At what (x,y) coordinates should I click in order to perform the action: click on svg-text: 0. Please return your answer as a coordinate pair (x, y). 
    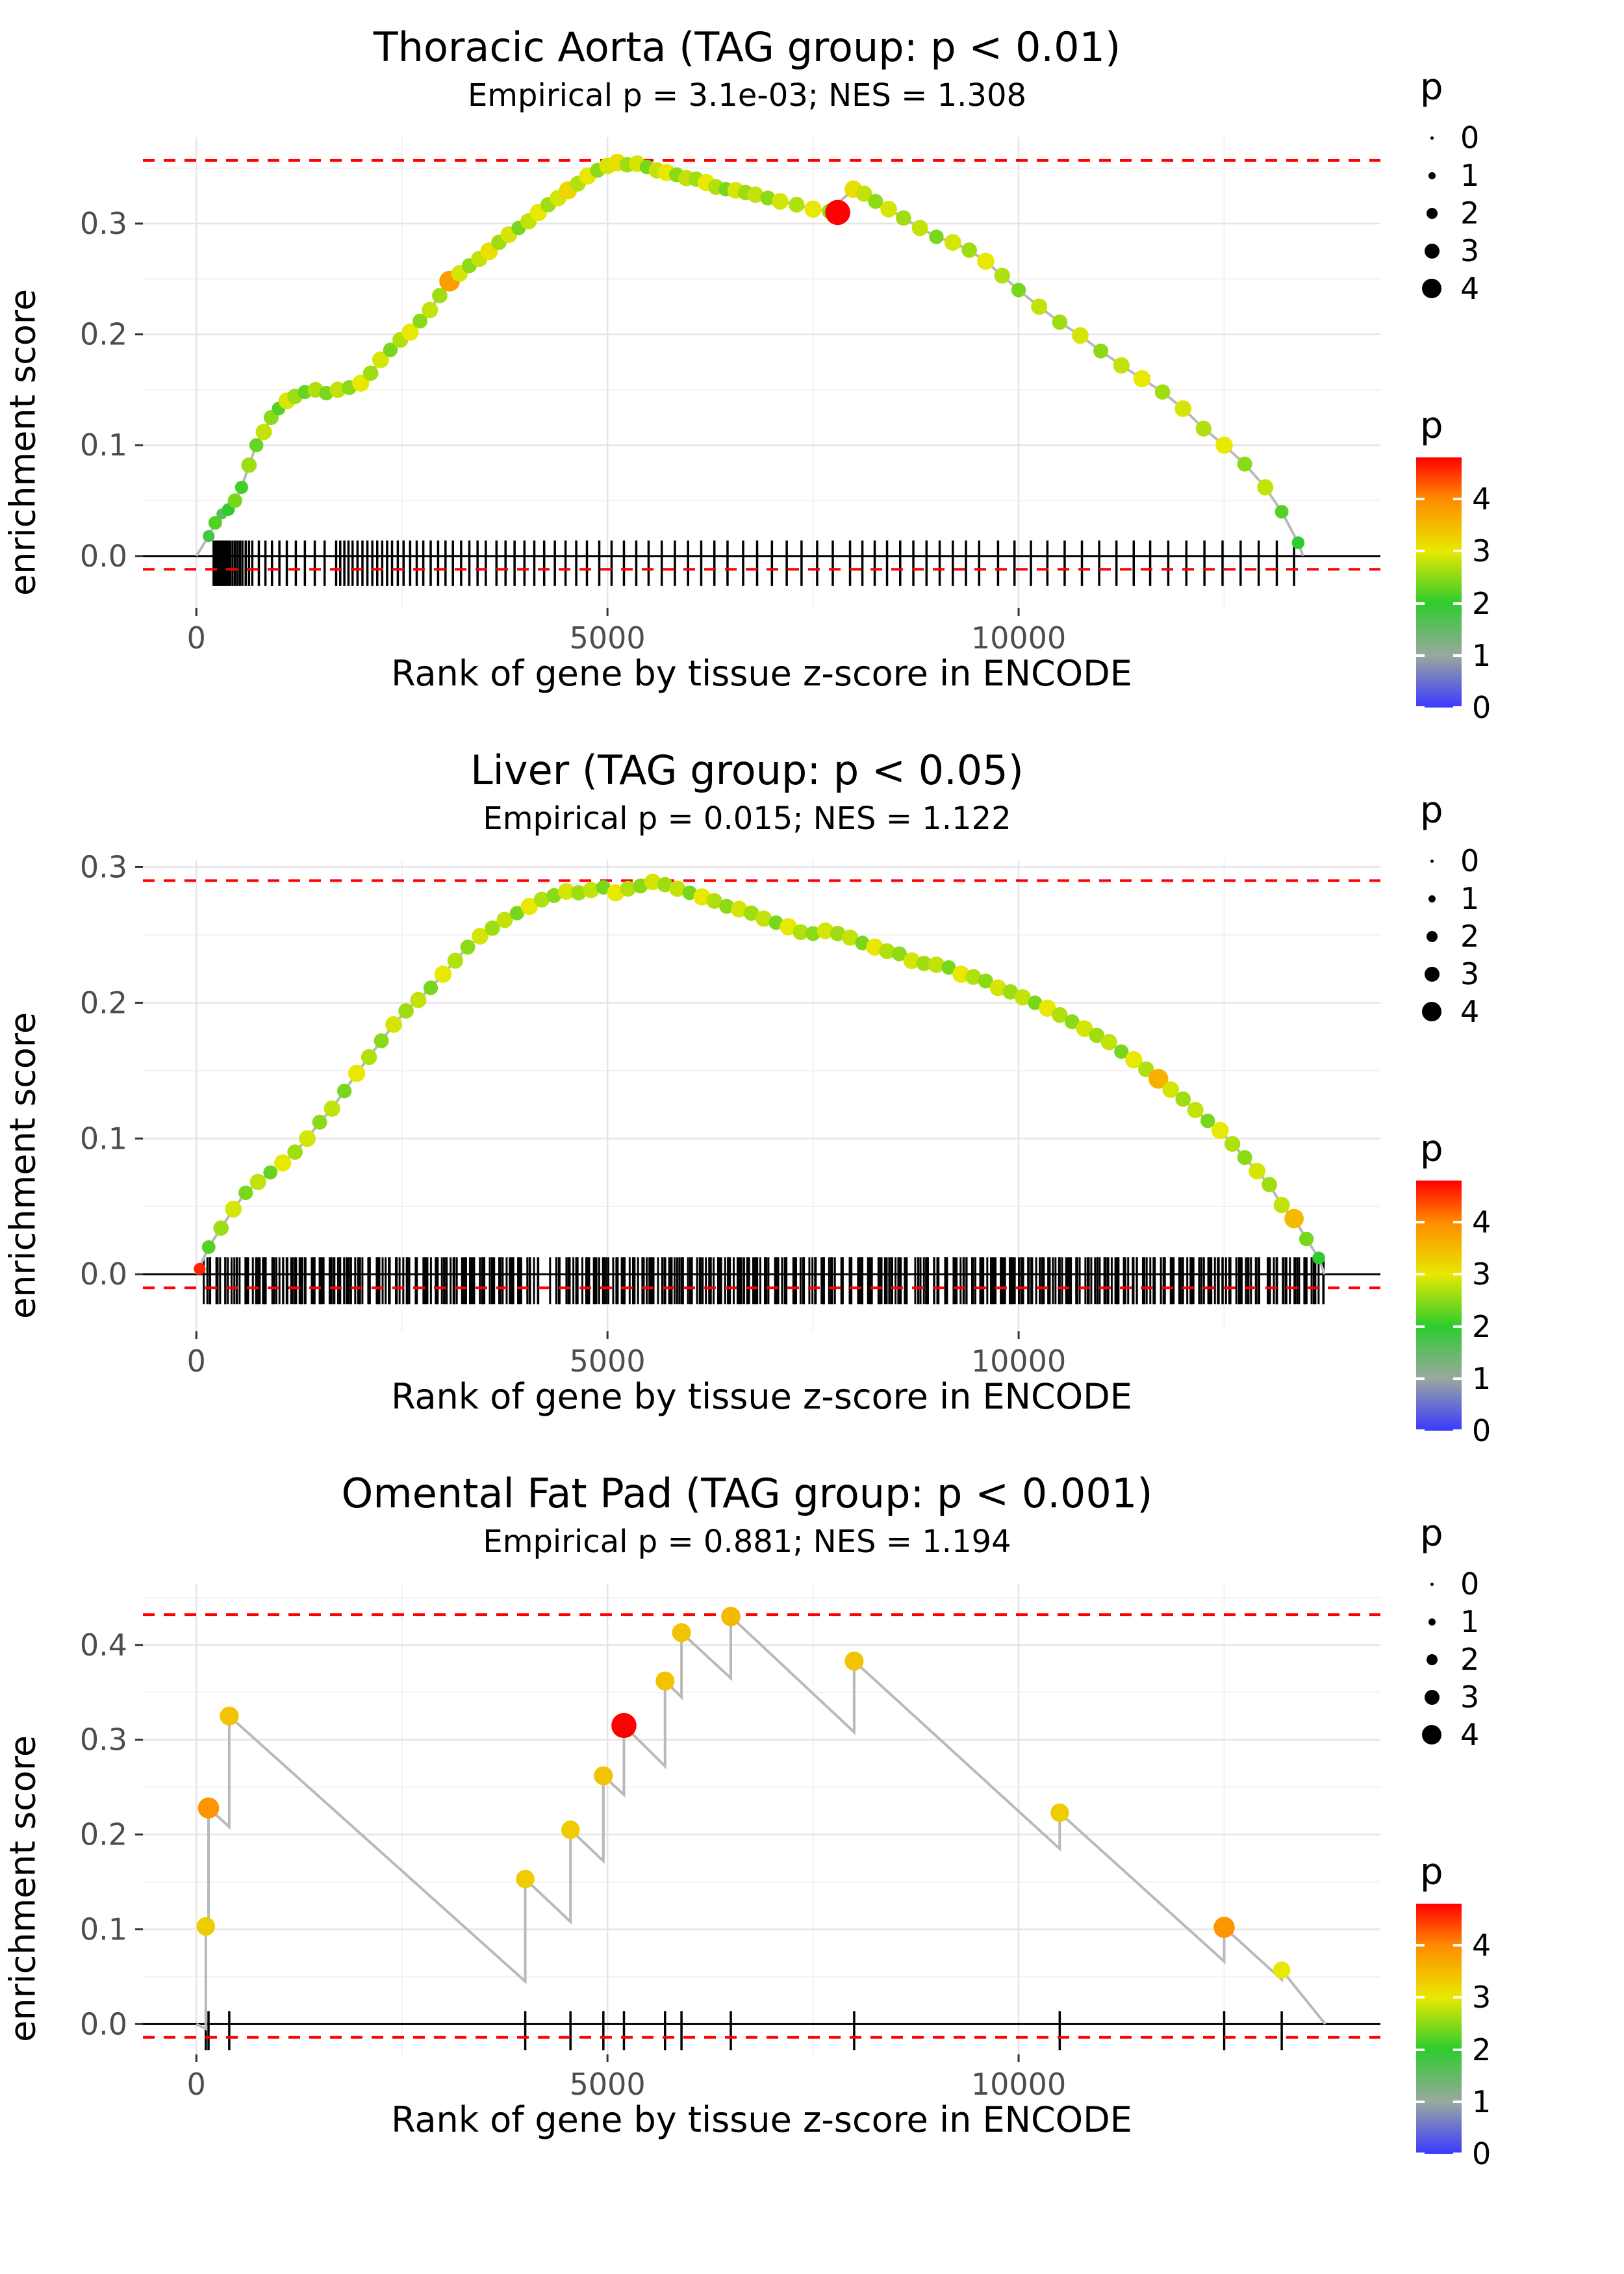
    Looking at the image, I should click on (196, 638).